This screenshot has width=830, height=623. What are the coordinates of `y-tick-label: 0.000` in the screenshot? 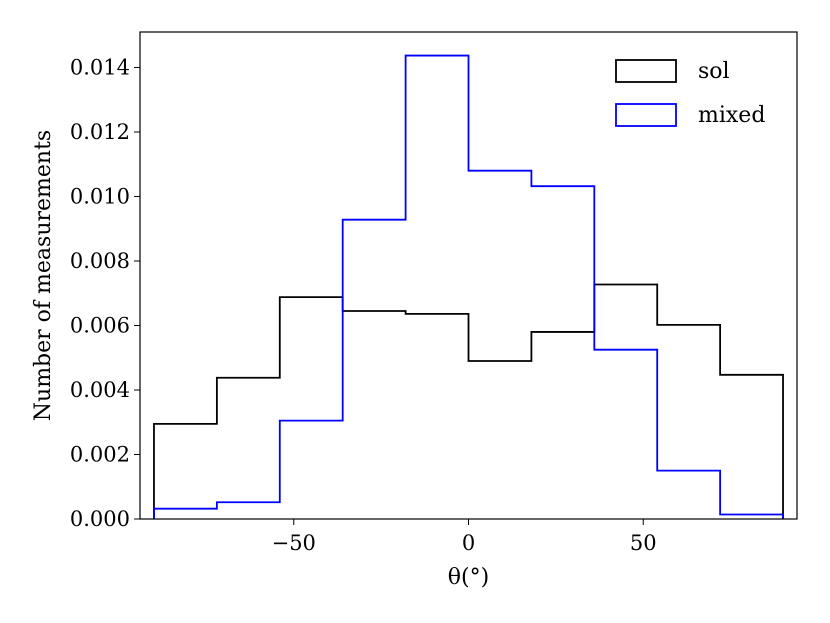 It's located at (100, 519).